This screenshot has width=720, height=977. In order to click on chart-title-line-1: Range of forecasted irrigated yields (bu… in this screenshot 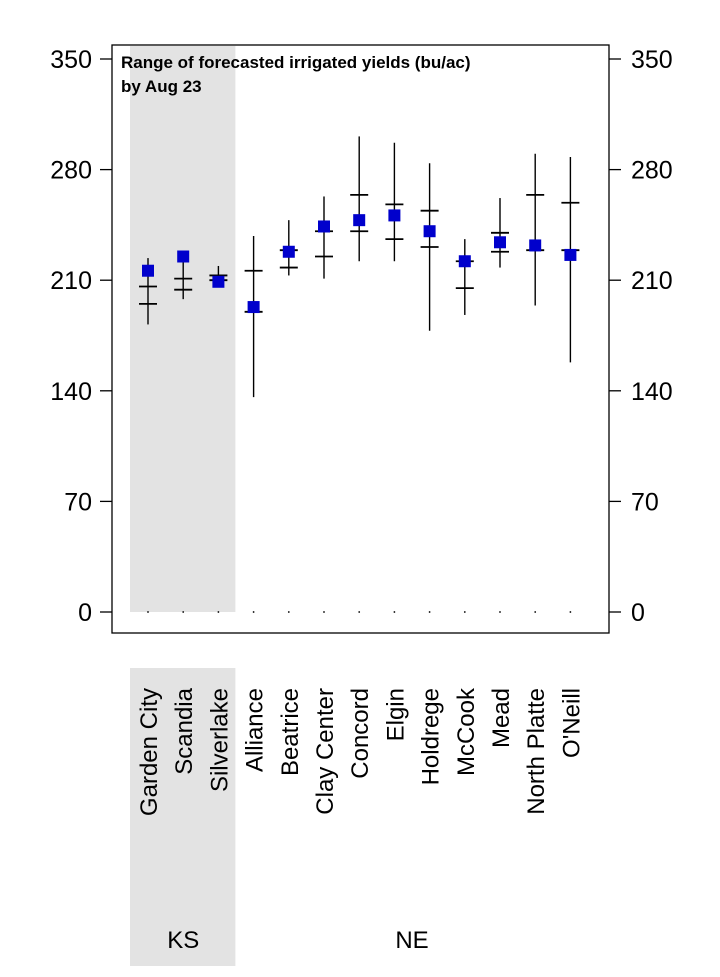, I will do `click(296, 62)`.